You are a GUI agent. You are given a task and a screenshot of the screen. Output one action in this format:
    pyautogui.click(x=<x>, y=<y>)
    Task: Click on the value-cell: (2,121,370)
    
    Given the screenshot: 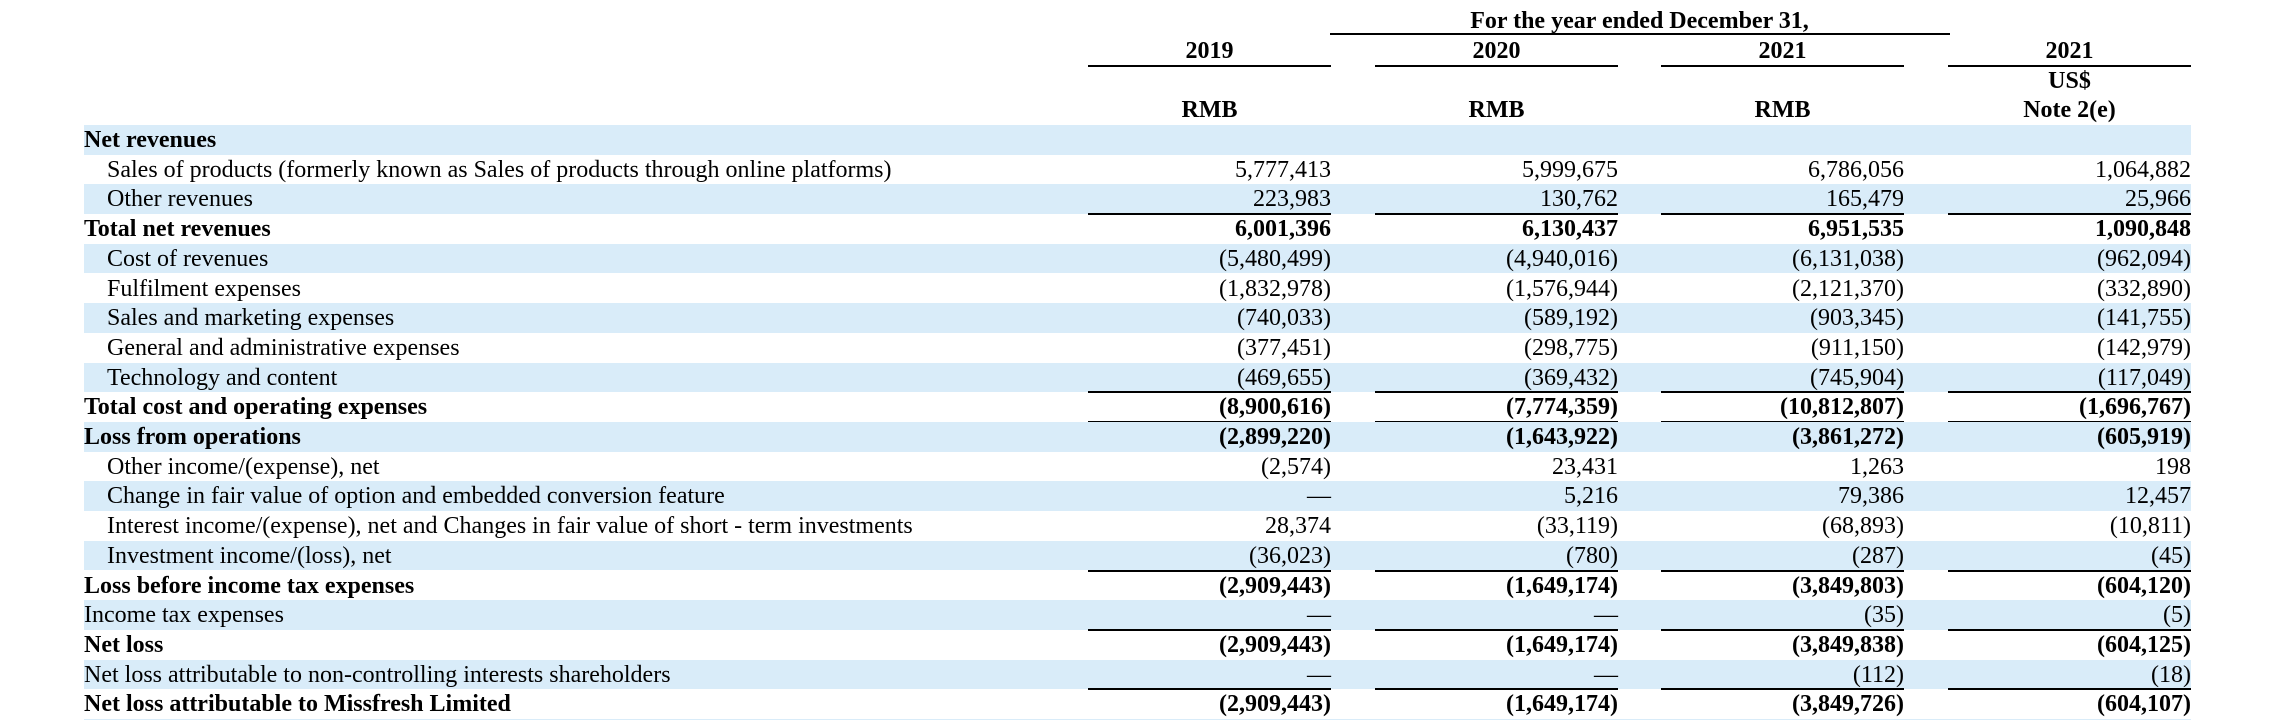 What is the action you would take?
    pyautogui.click(x=1848, y=288)
    